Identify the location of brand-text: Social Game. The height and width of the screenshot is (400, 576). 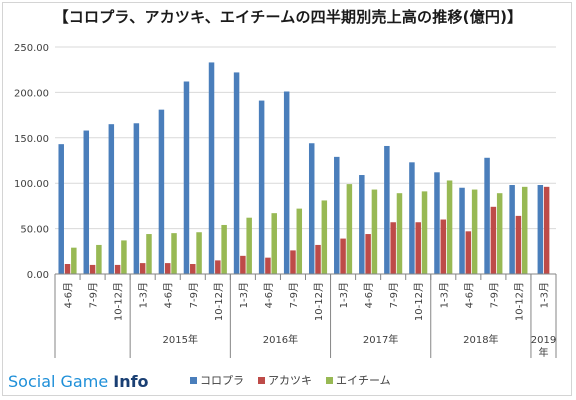
(61, 381).